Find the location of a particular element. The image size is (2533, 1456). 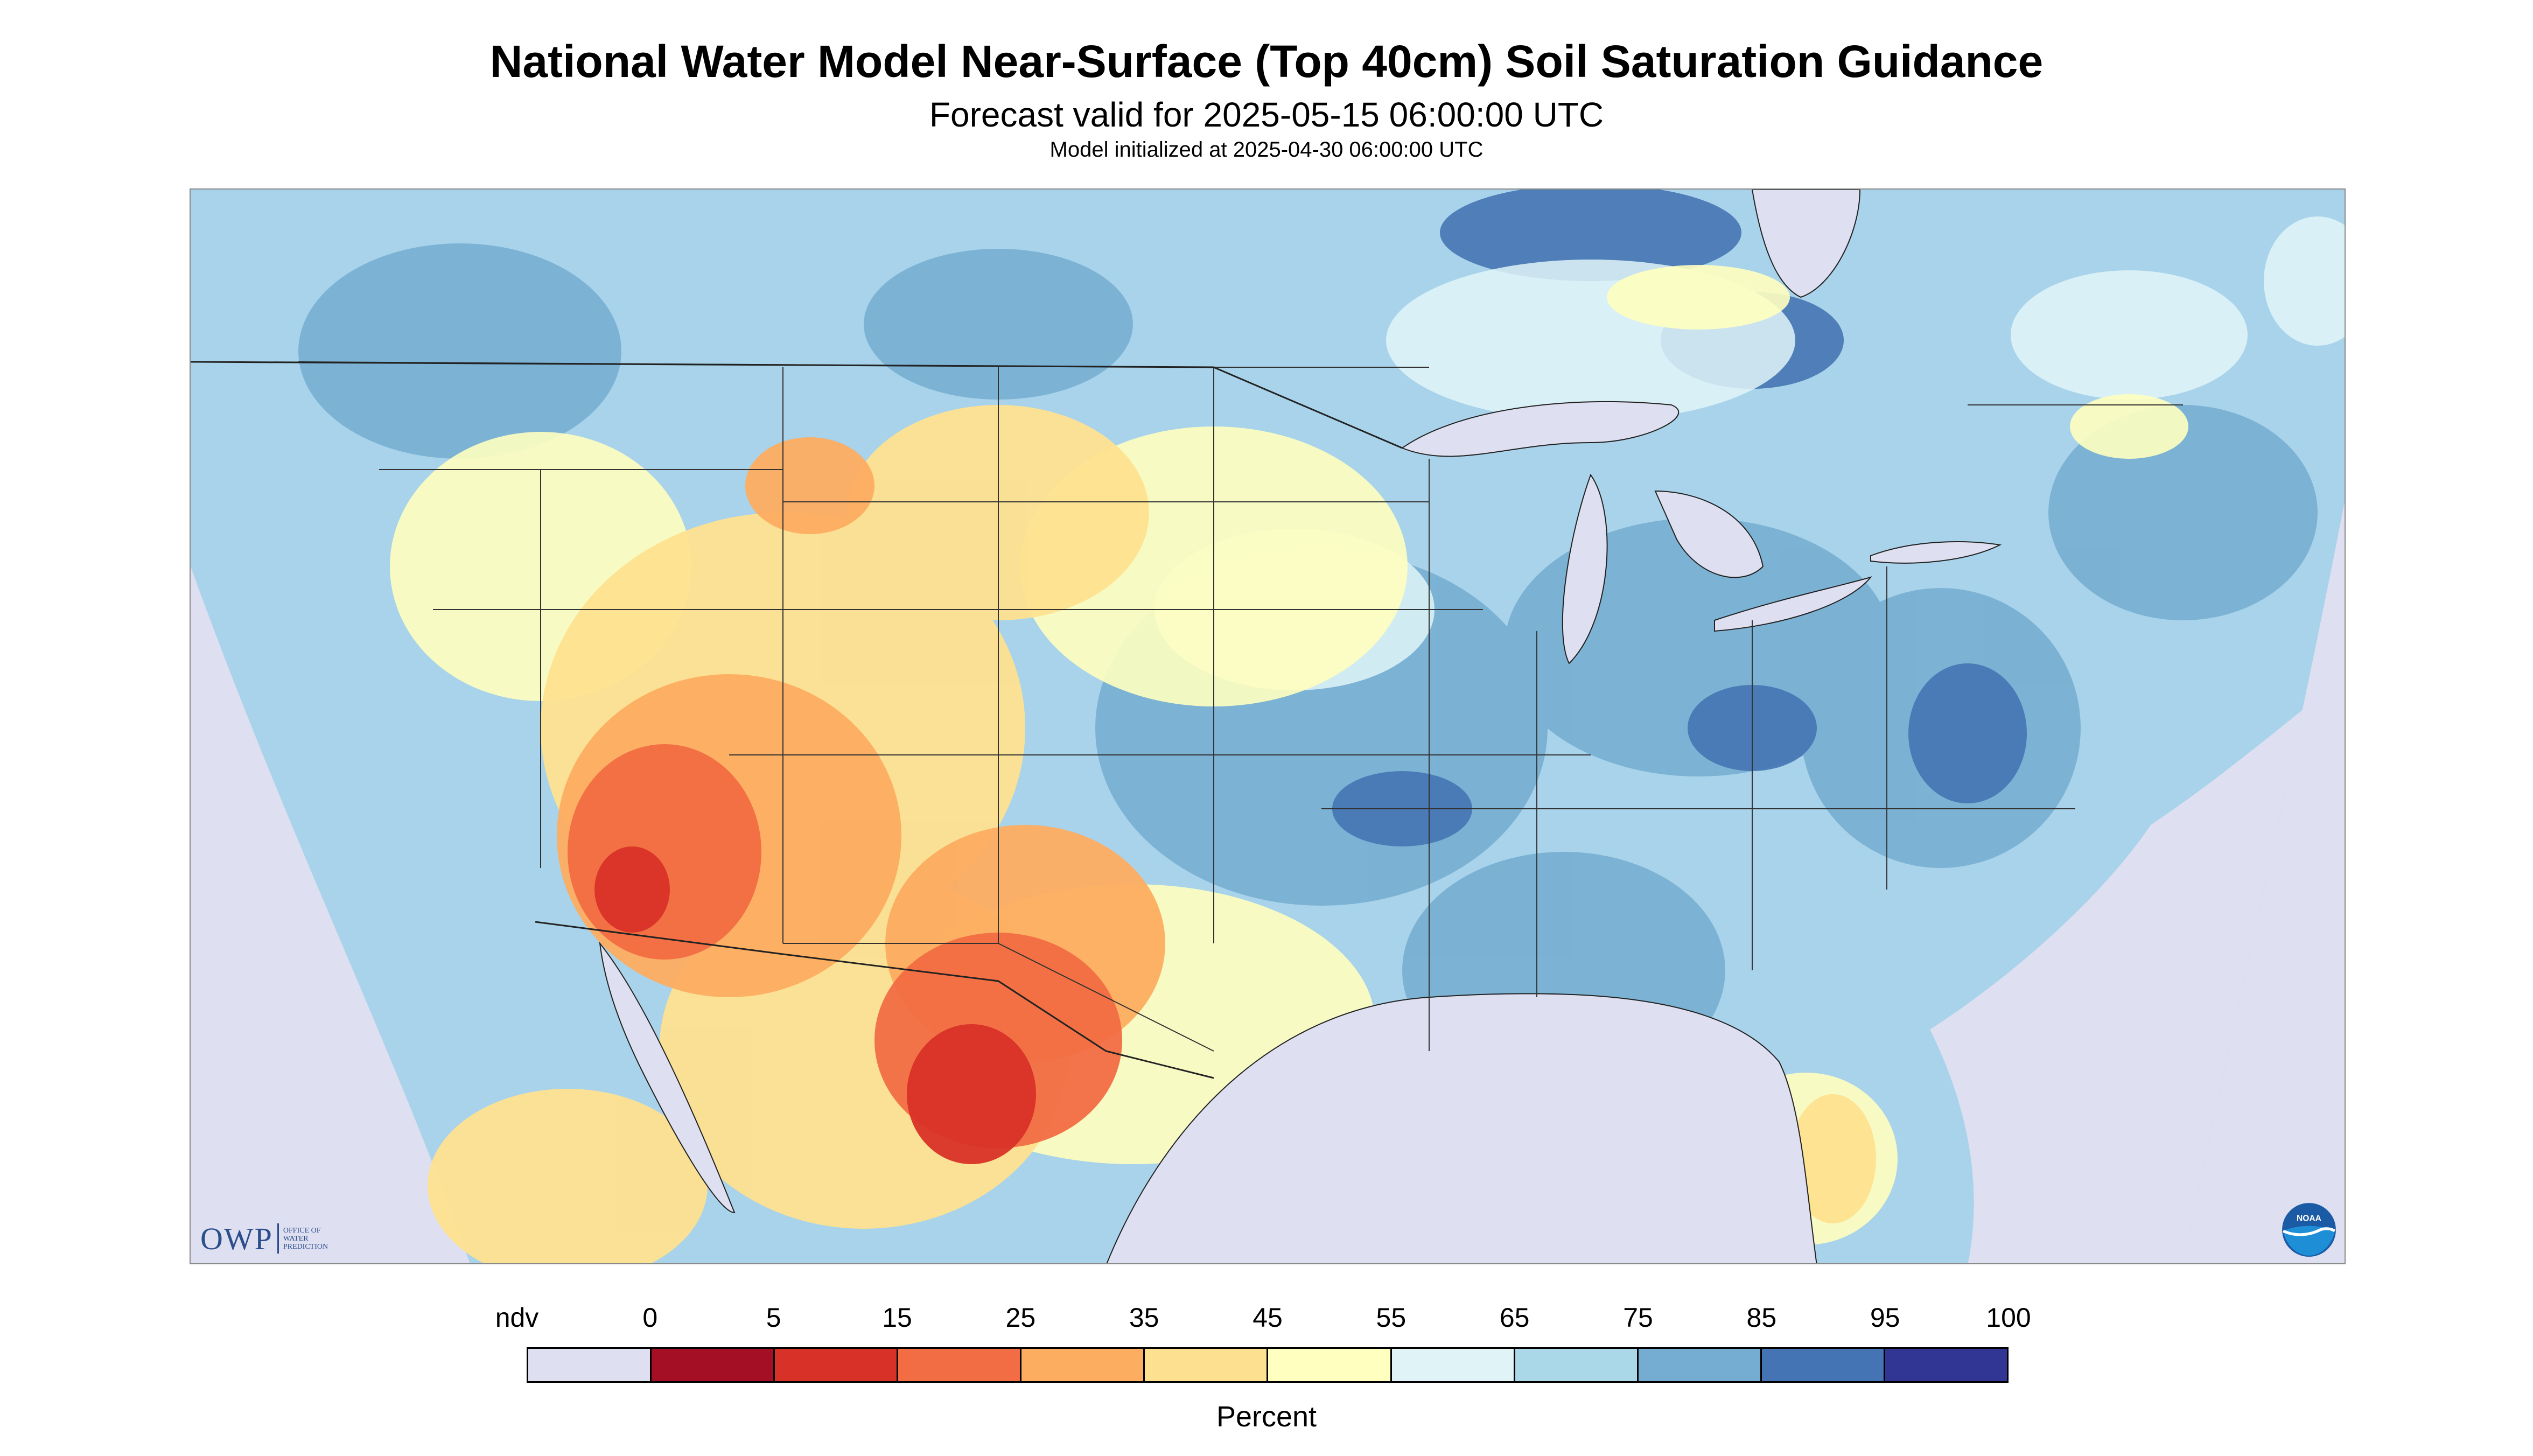

extremely-dry-areas is located at coordinates (815, 1005).